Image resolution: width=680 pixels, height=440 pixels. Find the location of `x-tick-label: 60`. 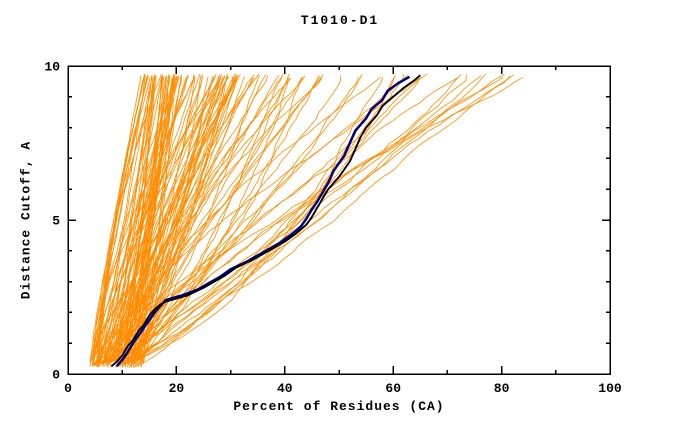

x-tick-label: 60 is located at coordinates (393, 388).